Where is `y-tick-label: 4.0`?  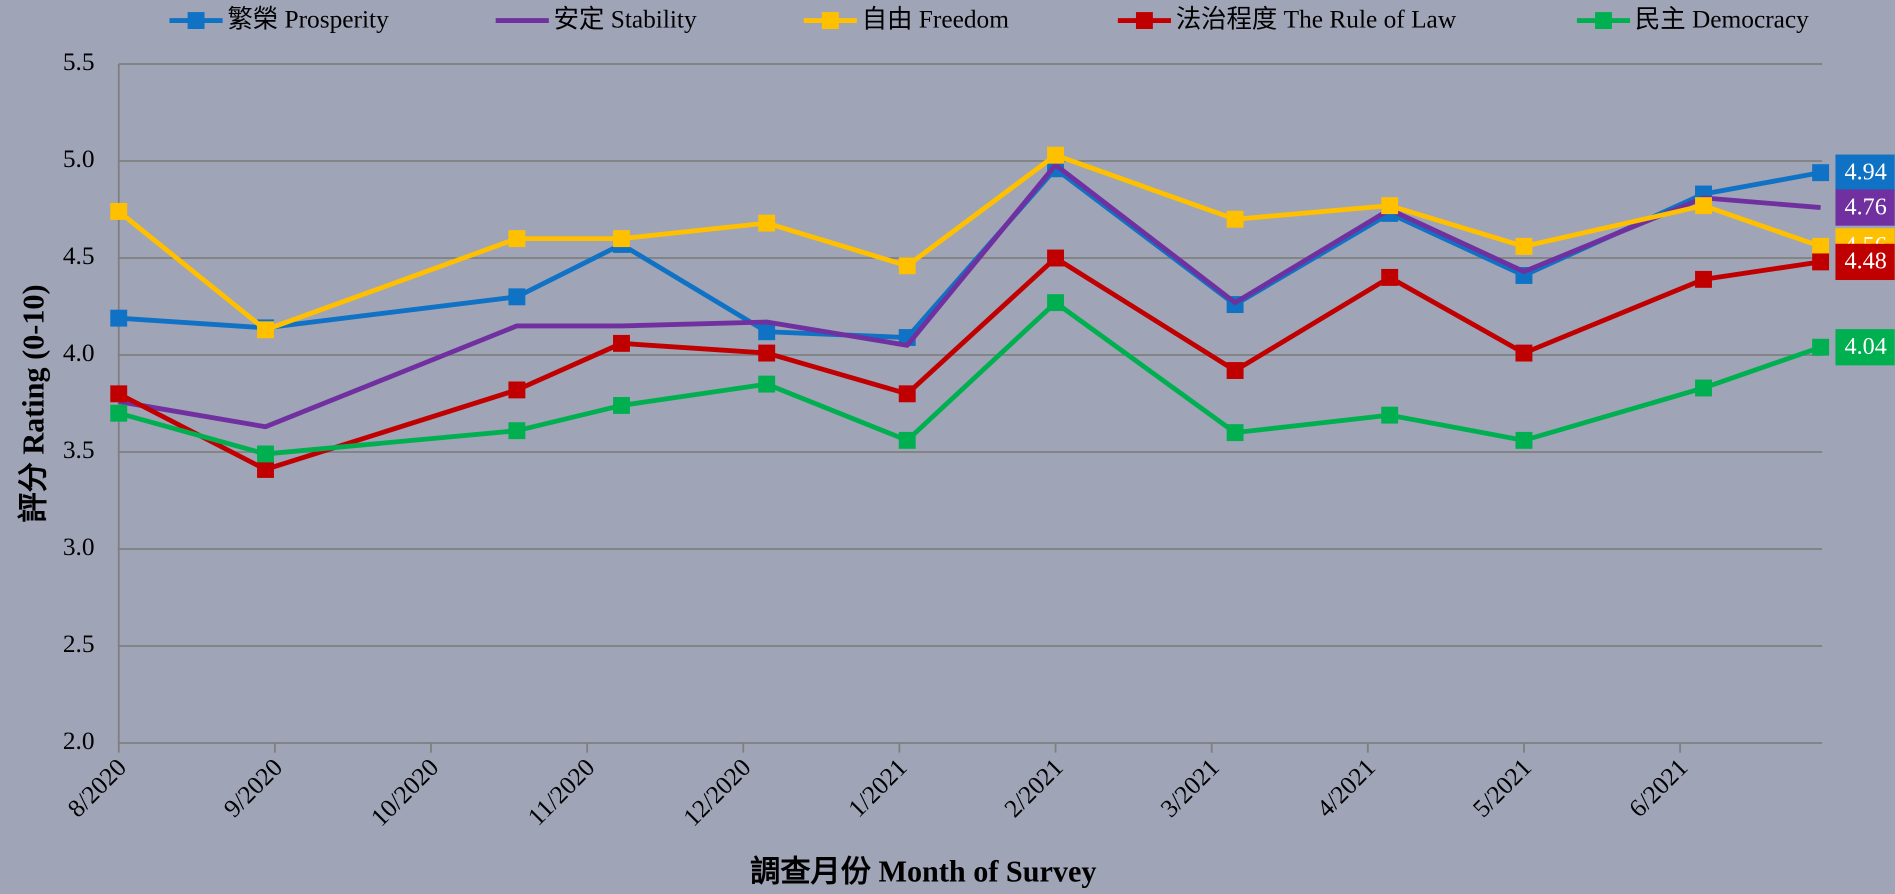
y-tick-label: 4.0 is located at coordinates (79, 353).